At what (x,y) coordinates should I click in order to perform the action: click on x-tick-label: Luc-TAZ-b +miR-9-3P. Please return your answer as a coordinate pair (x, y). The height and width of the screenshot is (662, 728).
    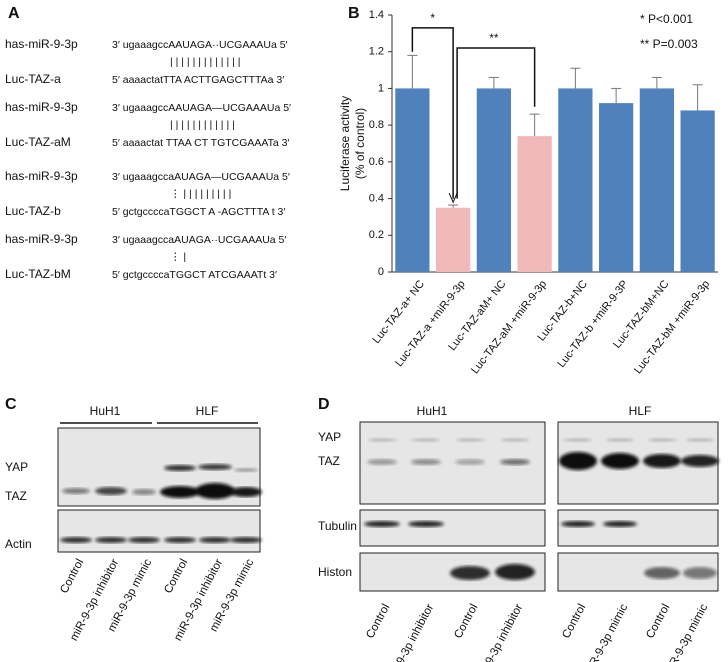
    Looking at the image, I should click on (592, 324).